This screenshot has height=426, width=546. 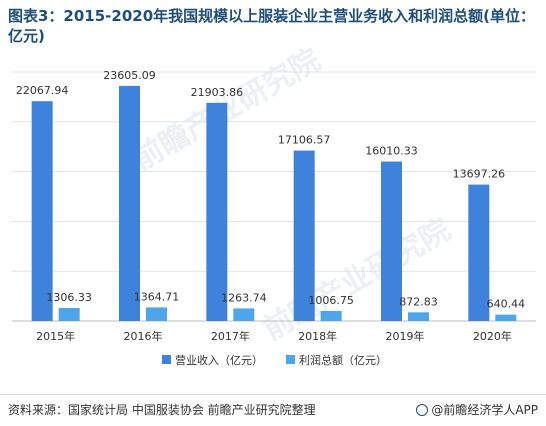 What do you see at coordinates (157, 296) in the screenshot?
I see `data-label: 1364.71` at bounding box center [157, 296].